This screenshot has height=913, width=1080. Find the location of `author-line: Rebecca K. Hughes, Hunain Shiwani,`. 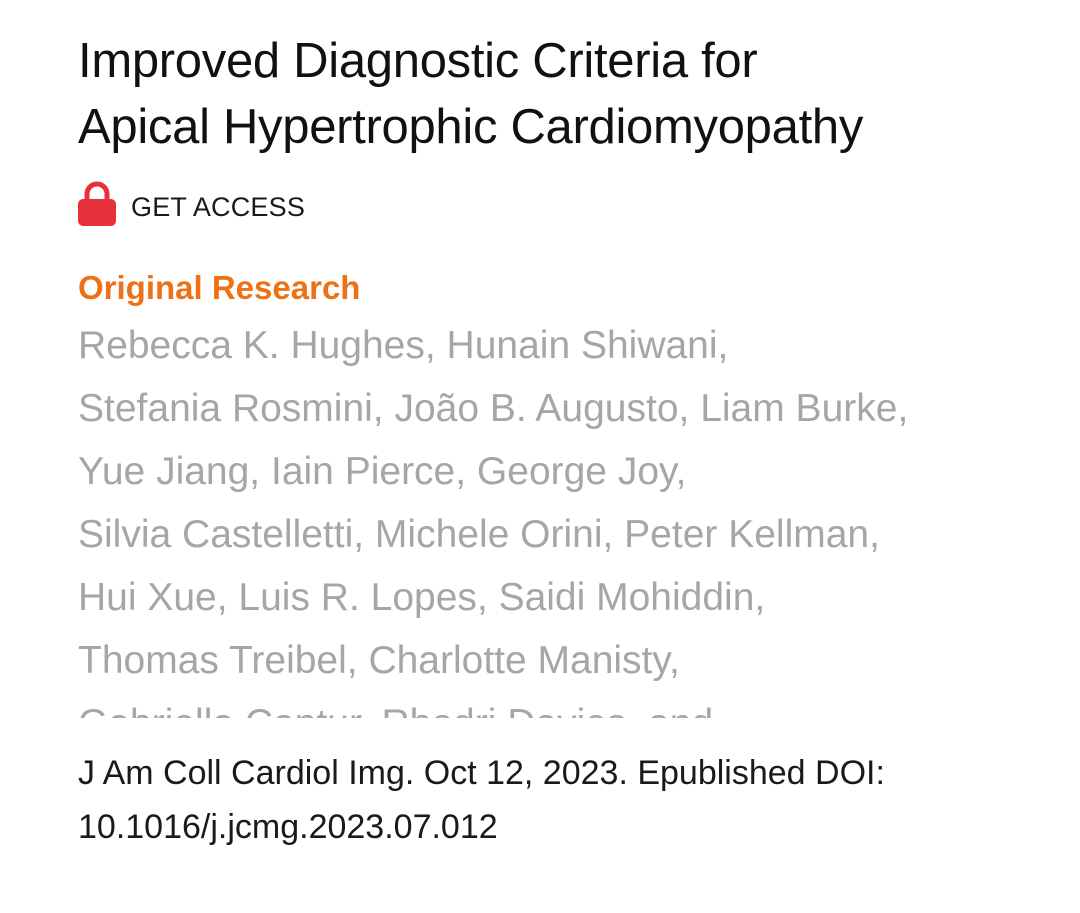

author-line: Rebecca K. Hughes, Hunain Shiwani, is located at coordinates (403, 345).